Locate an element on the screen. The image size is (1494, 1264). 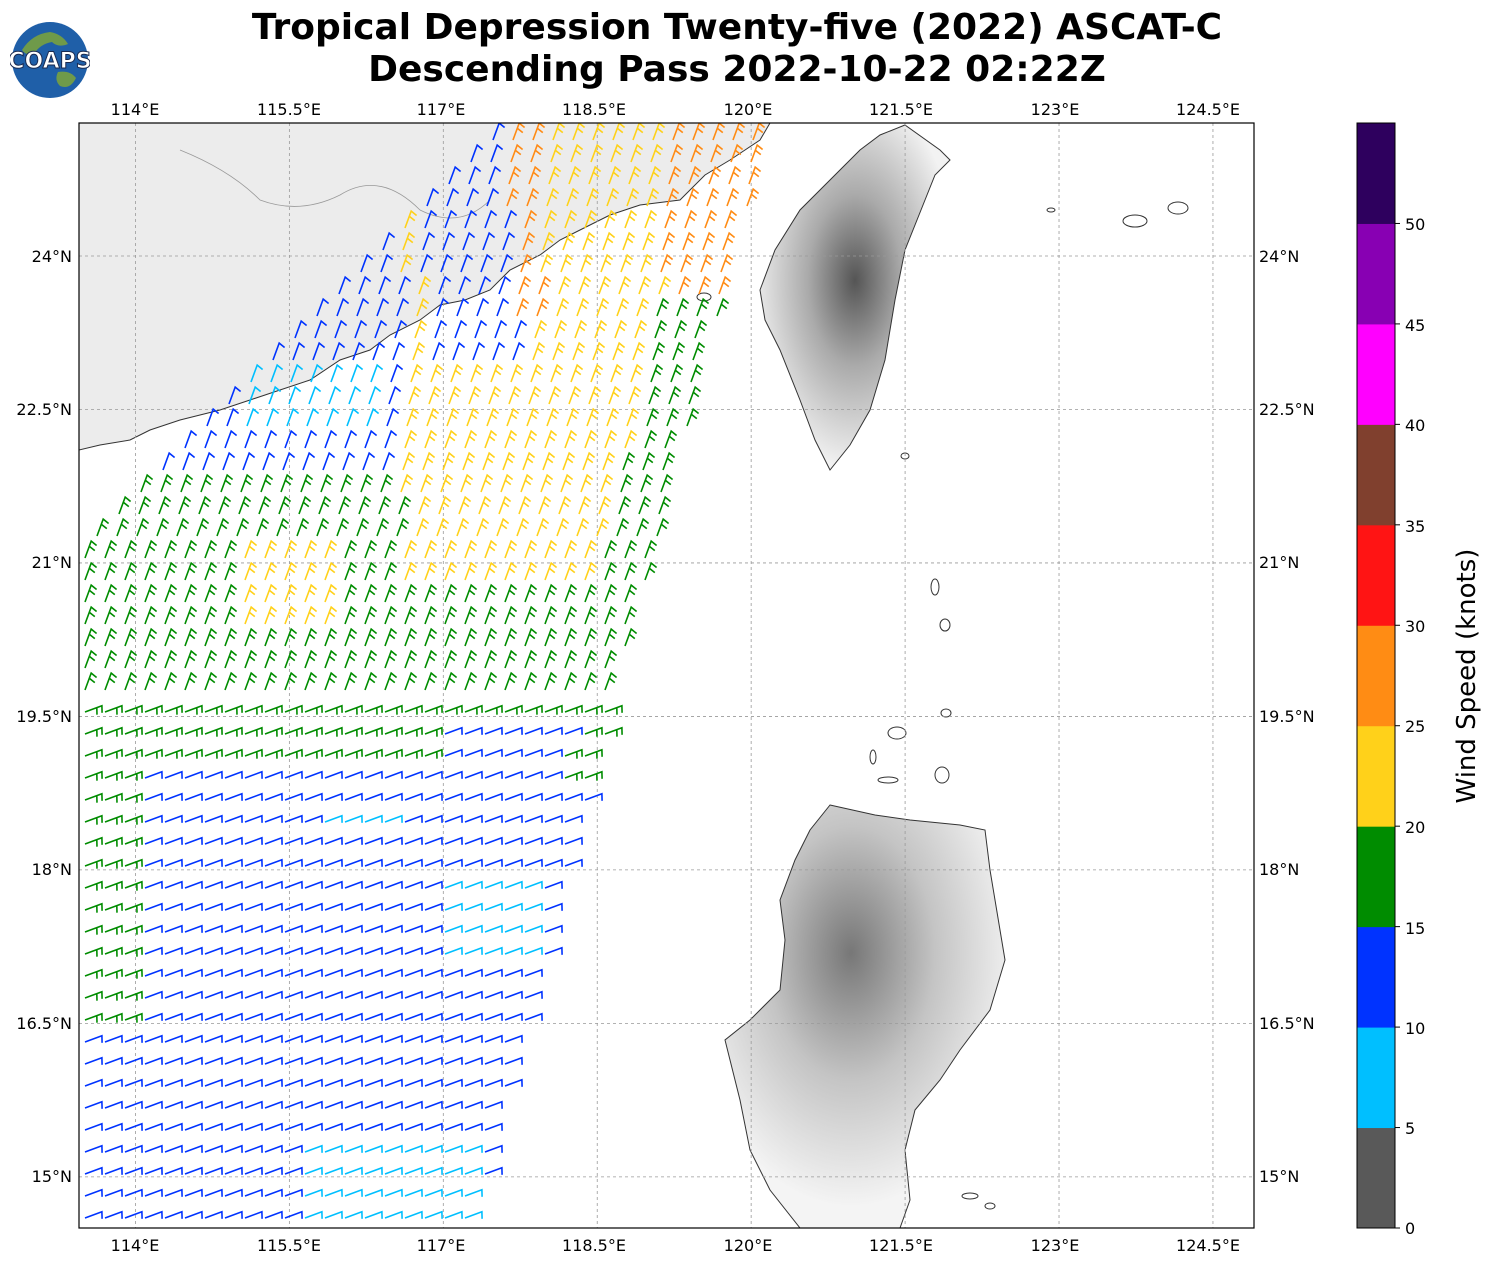
colorbar-tick-label: 25 is located at coordinates (1415, 726).